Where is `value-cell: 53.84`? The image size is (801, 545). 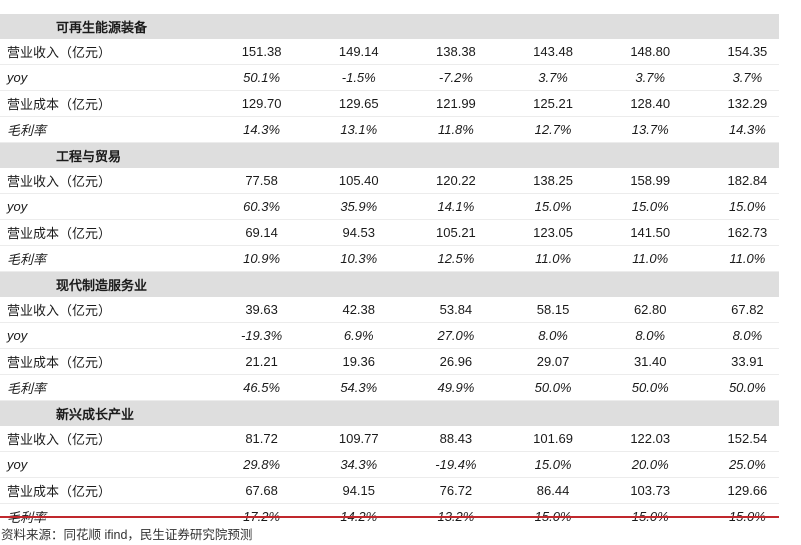 value-cell: 53.84 is located at coordinates (439, 310).